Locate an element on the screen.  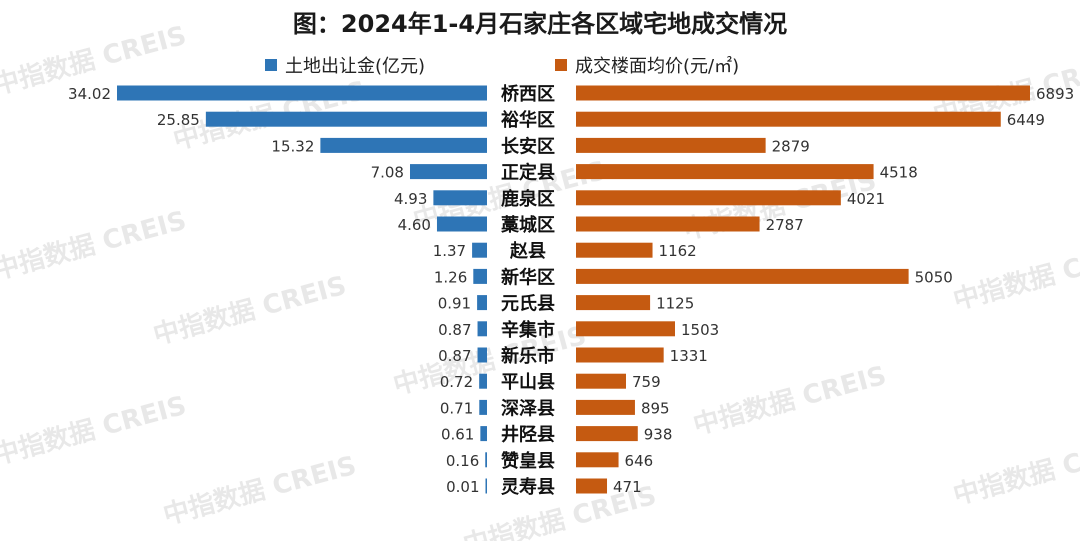
data-label-right: 1125 is located at coordinates (675, 304).